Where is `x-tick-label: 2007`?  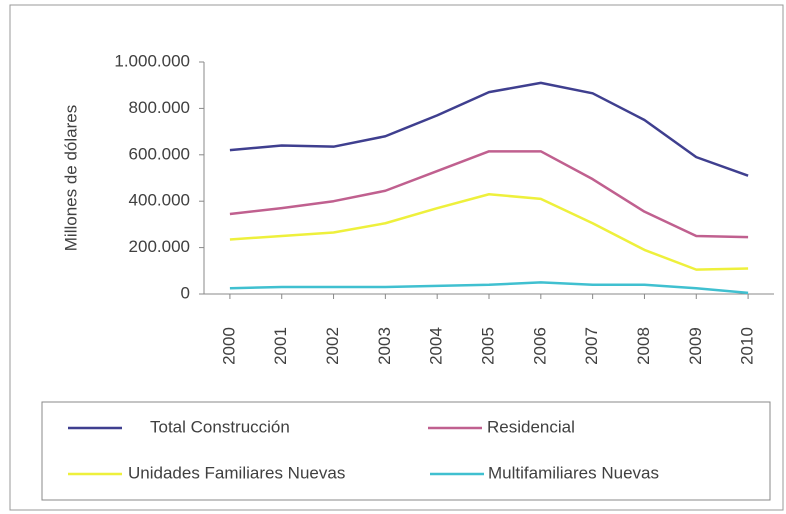 x-tick-label: 2007 is located at coordinates (591, 346).